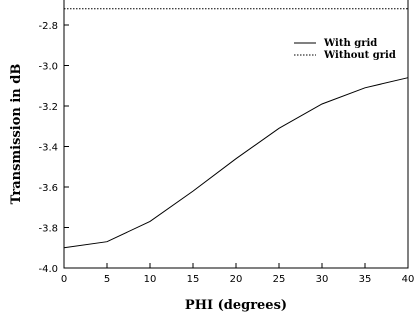 The height and width of the screenshot is (332, 414). What do you see at coordinates (48, 26) in the screenshot?
I see `y-tick-label: -2.8` at bounding box center [48, 26].